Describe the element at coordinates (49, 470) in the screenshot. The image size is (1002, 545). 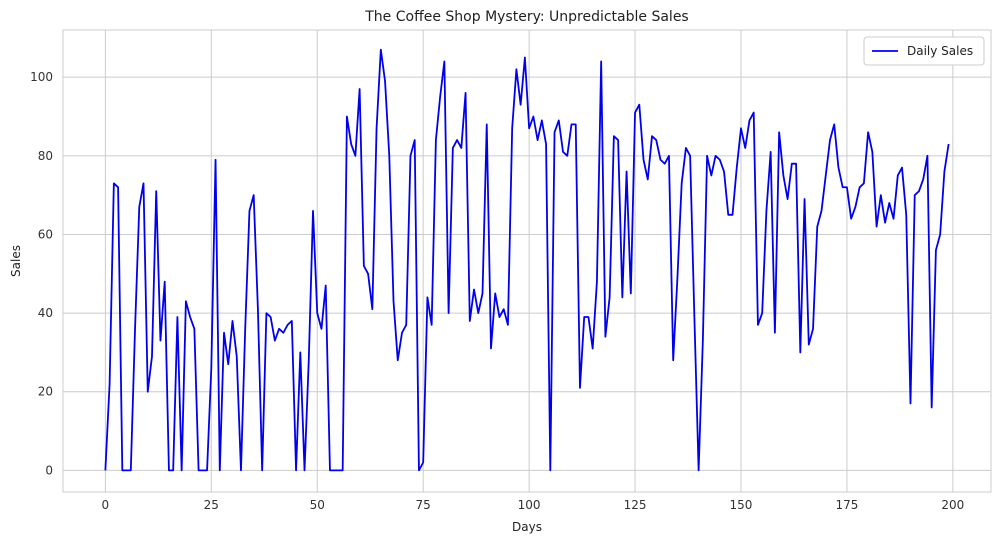
I see `y-tick-label: 0` at that location.